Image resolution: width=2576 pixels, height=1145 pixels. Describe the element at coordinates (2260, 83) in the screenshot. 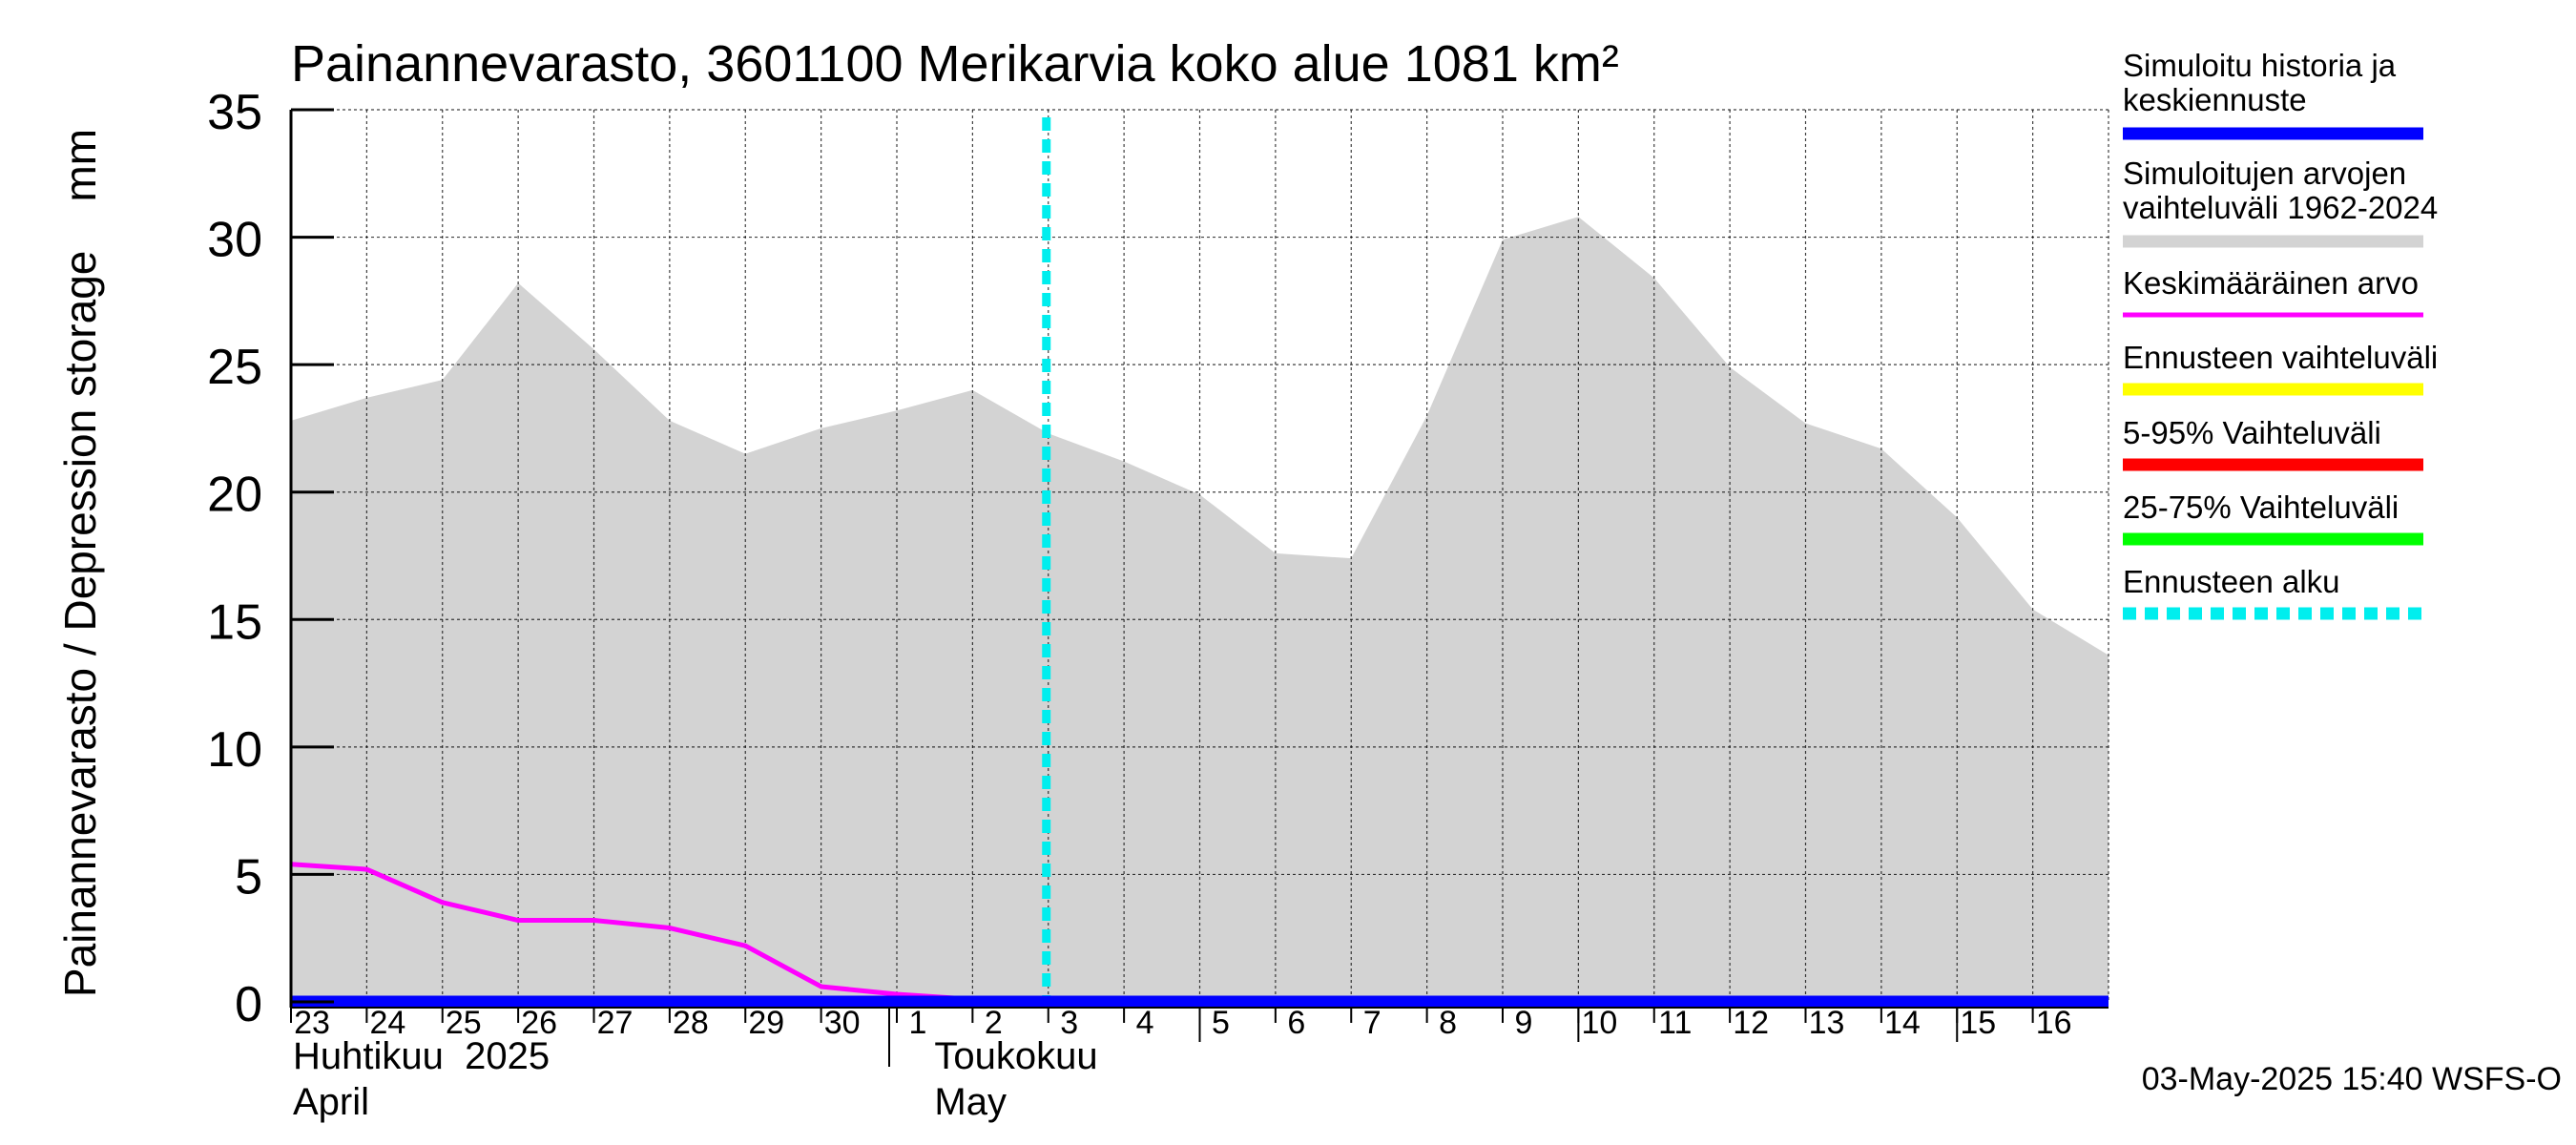

I see `legend-label: Simuloitu historia ja keskiennuste` at that location.